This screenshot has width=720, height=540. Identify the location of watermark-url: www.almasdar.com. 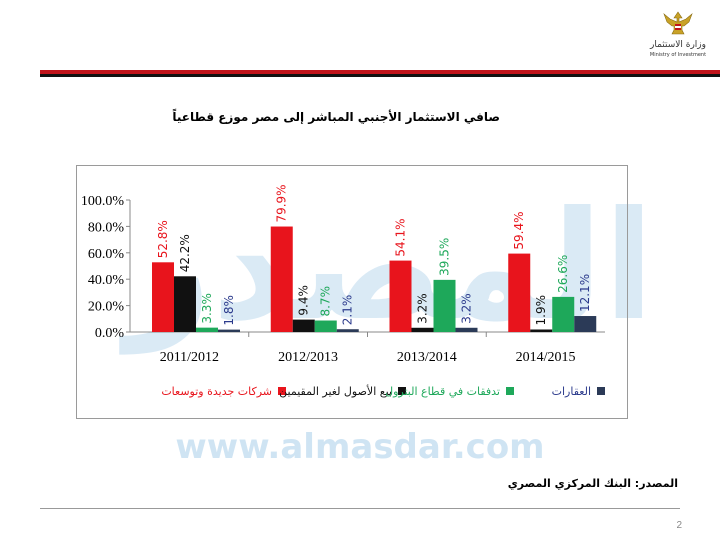
(359, 447).